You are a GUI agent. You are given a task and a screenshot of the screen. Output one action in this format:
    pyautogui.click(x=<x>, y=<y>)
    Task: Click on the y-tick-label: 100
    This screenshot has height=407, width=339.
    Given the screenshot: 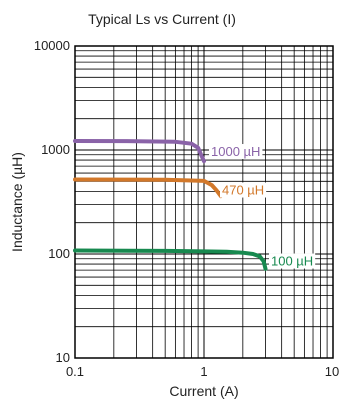 What is the action you would take?
    pyautogui.click(x=59, y=253)
    